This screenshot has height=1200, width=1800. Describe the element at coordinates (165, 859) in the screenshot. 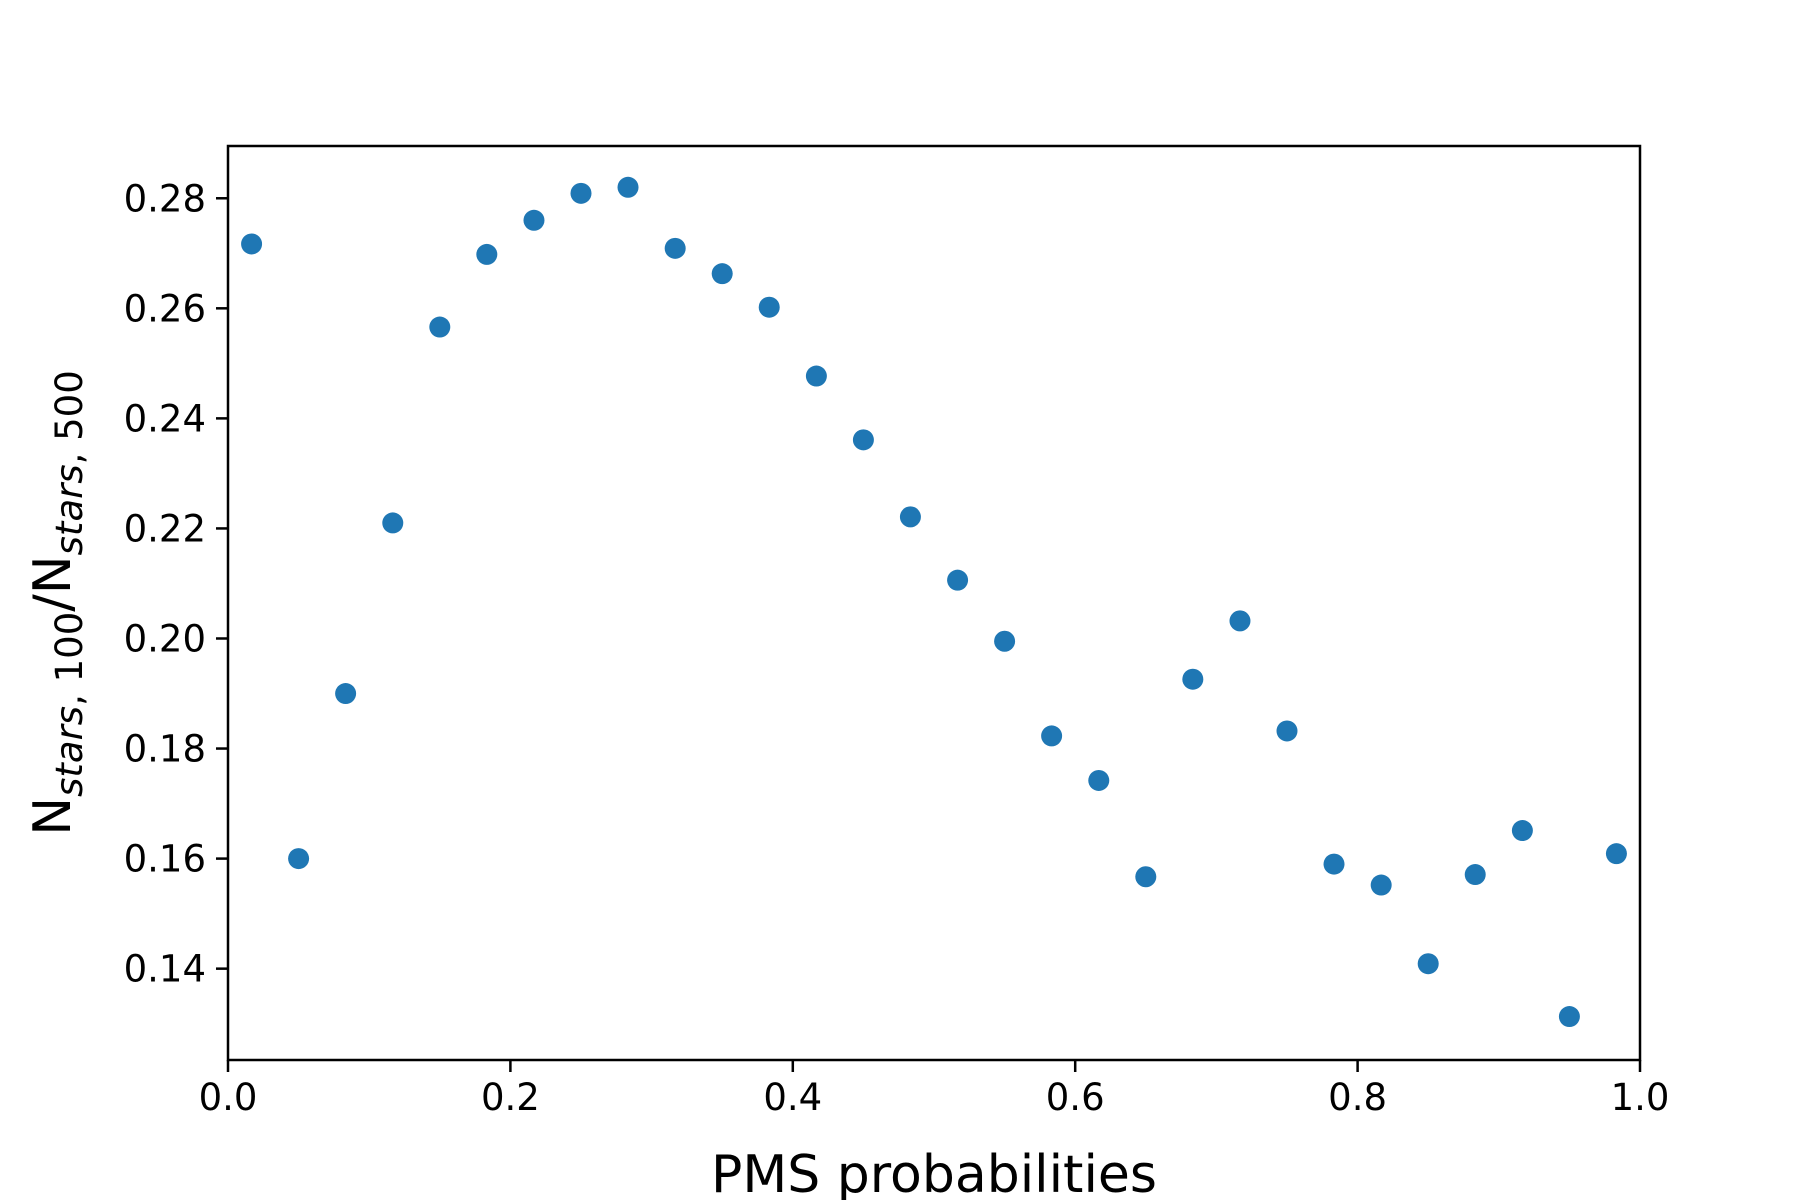

I see `y-tick-label: 0.16` at that location.